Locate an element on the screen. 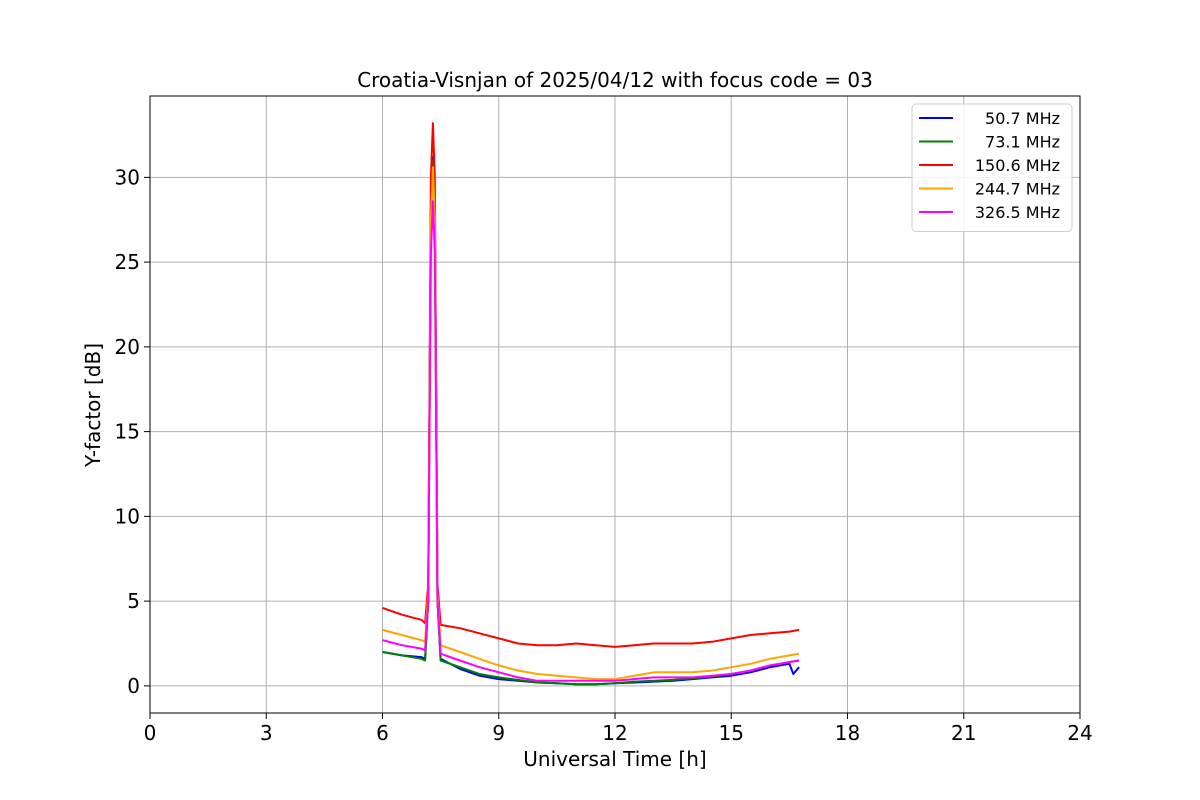  legend-label-4: 326.5 MHz is located at coordinates (1017, 212).